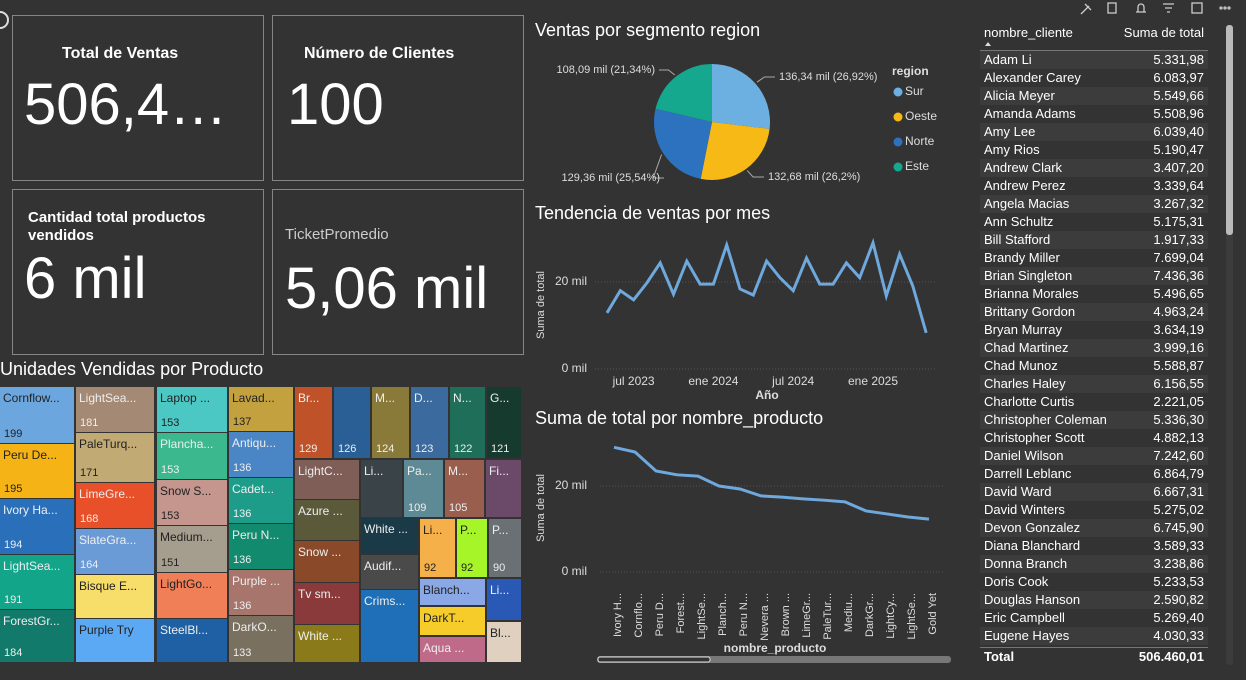 The height and width of the screenshot is (680, 1246). I want to click on table-row: Christopher Scott 4.882,13, so click(1094, 438).